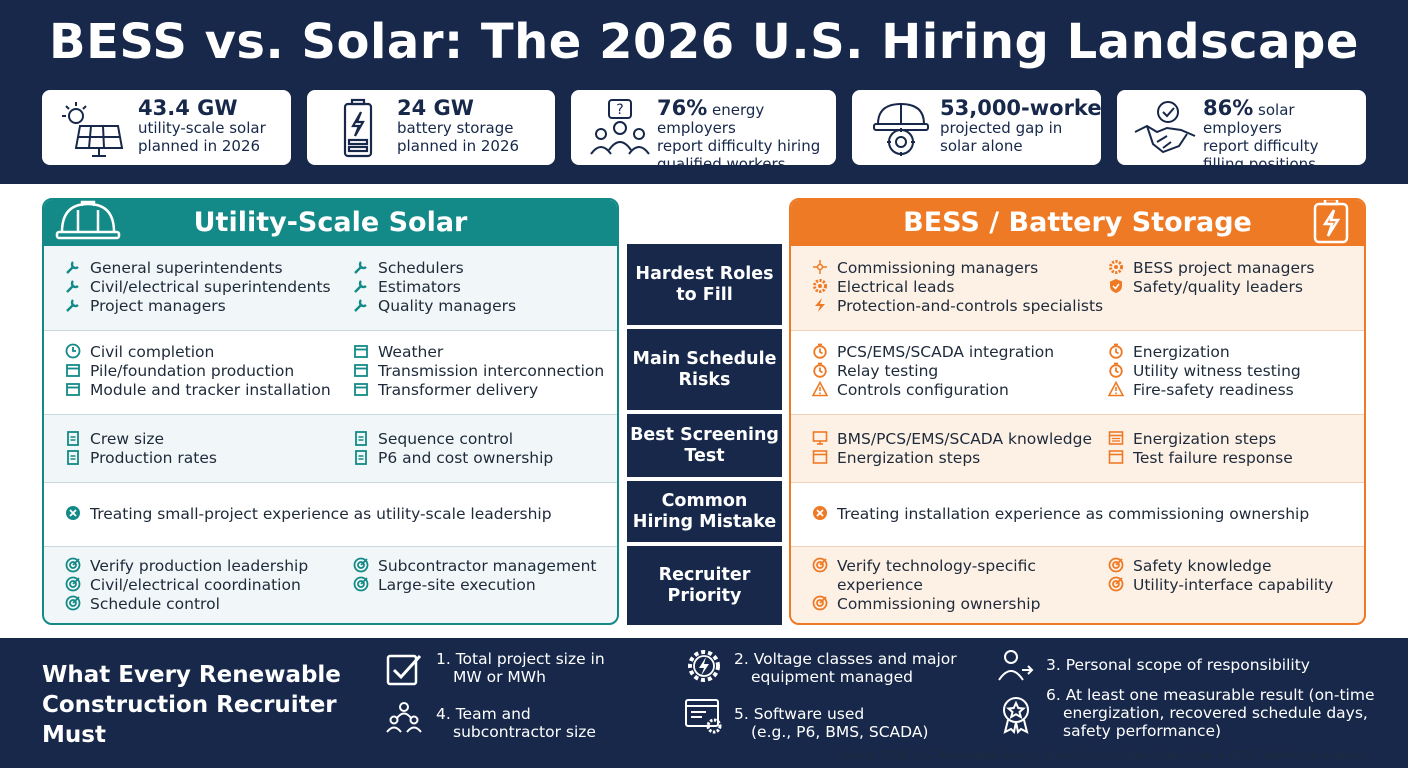 This screenshot has height=768, width=1408. What do you see at coordinates (982, 127) in the screenshot?
I see `stat-card-worker-gap: 53,000-worker projected gap in solar alone` at bounding box center [982, 127].